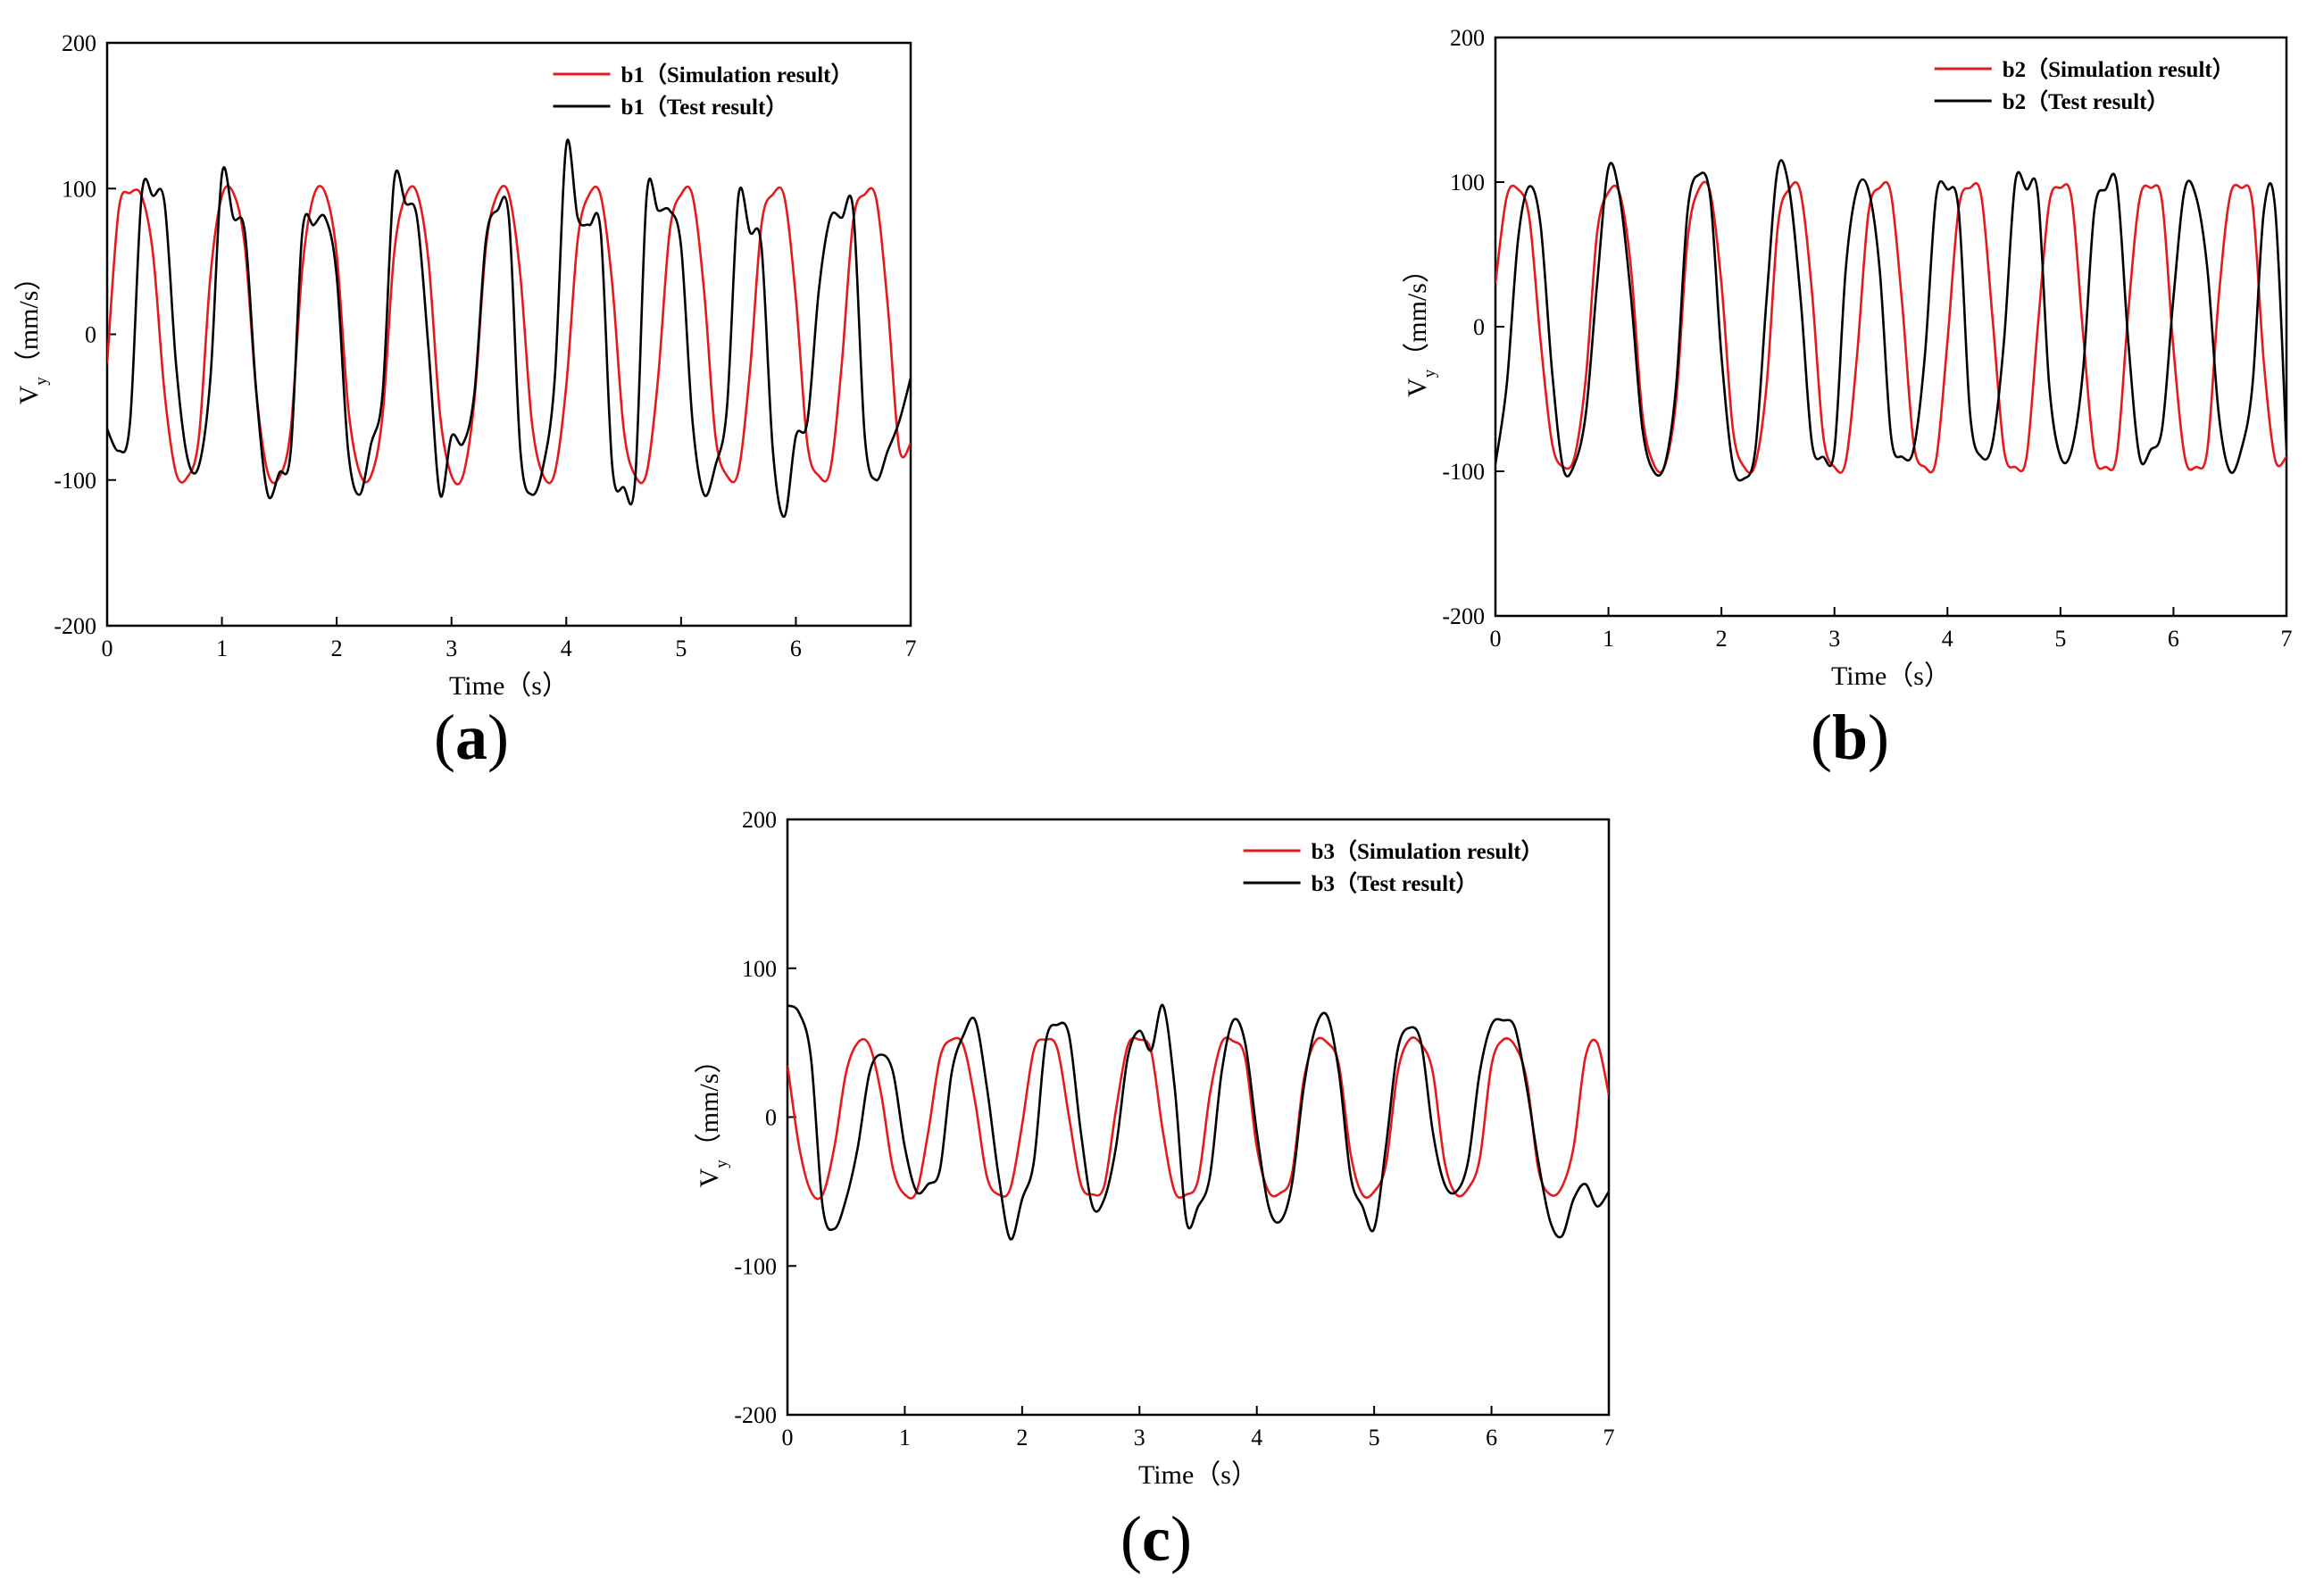 This screenshot has width=2307, height=1596. What do you see at coordinates (737, 74) in the screenshot?
I see `legend-entry: b1（Simulation result）` at bounding box center [737, 74].